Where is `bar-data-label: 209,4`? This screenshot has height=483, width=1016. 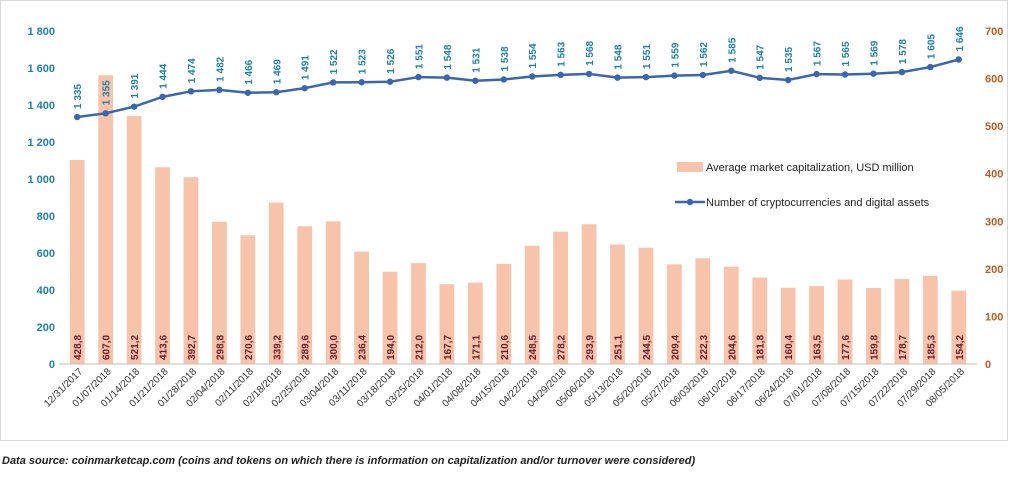 bar-data-label: 209,4 is located at coordinates (675, 347).